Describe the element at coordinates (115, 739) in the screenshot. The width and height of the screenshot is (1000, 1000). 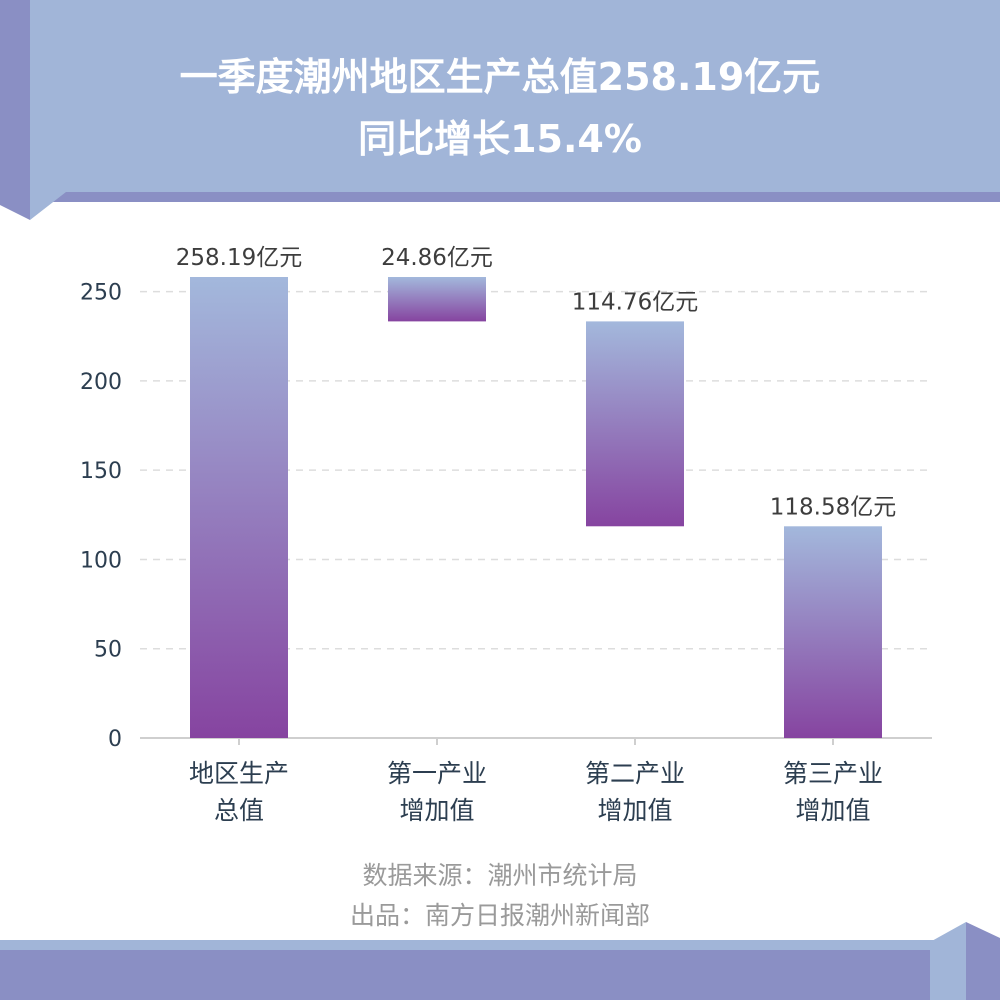
I see `y-tick-label: 0` at that location.